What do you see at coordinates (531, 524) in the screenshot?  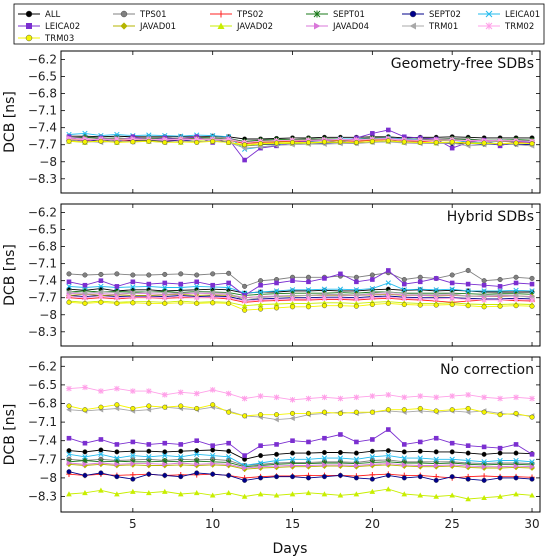 I see `x-tick-label: 30` at bounding box center [531, 524].